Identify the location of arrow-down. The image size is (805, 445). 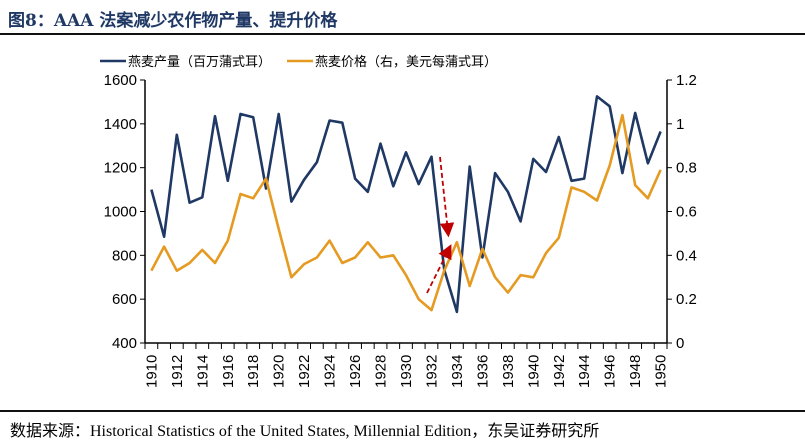
(447, 197).